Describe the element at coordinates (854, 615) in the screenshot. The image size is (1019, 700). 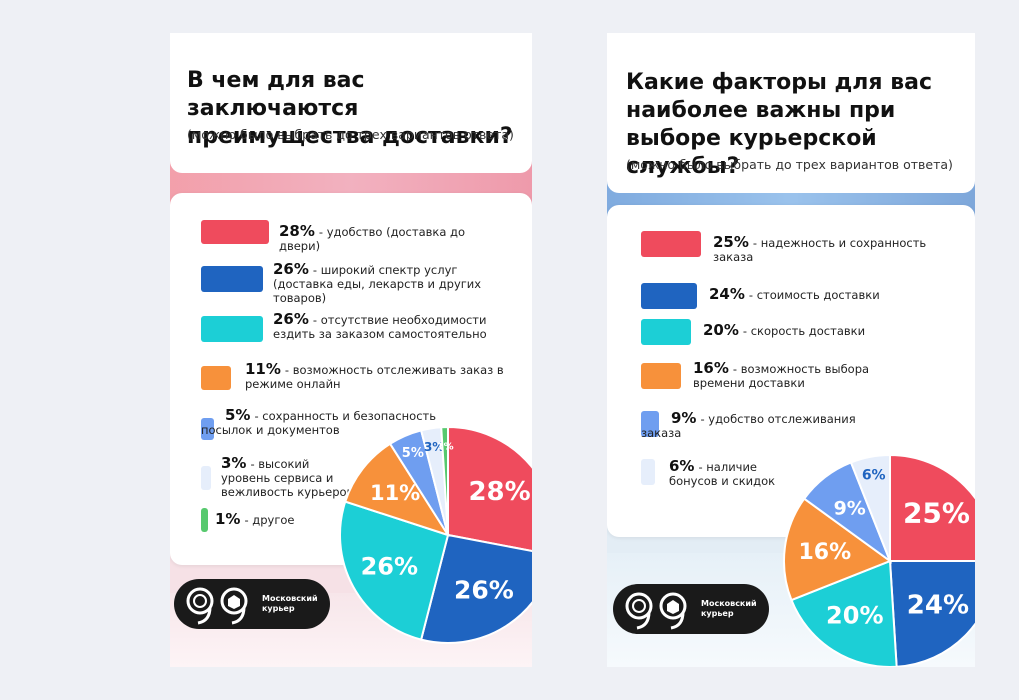
I see `pie-slice-label: 20%` at that location.